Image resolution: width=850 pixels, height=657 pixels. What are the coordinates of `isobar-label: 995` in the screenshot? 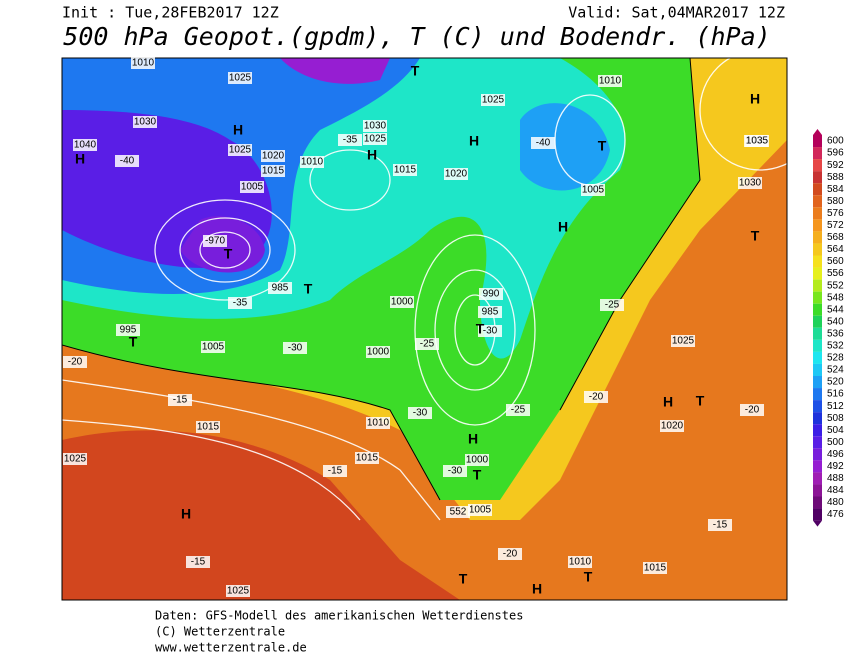 It's located at (128, 330).